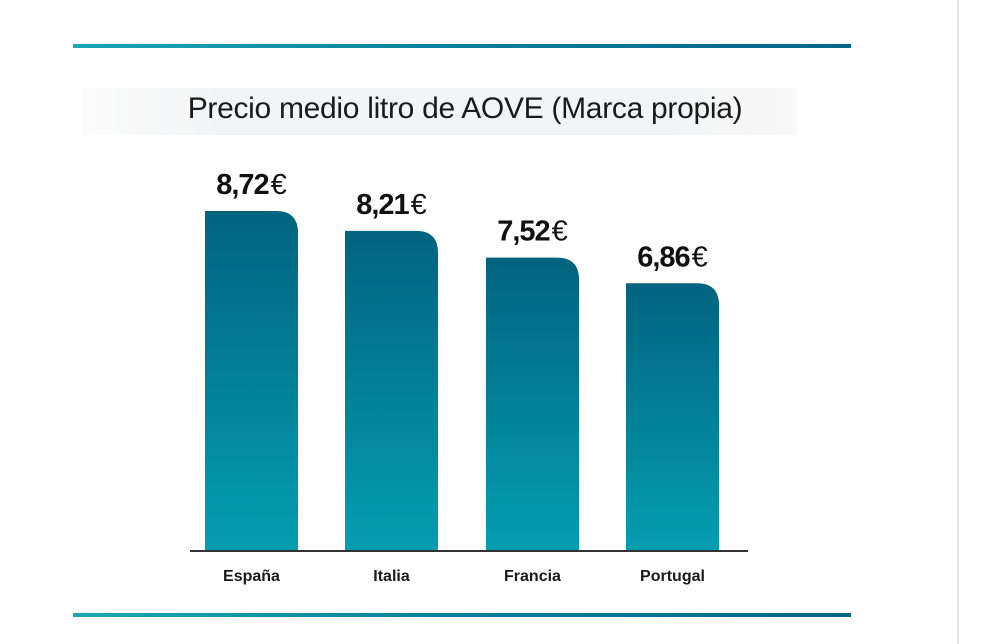  What do you see at coordinates (462, 615) in the screenshot?
I see `bottom-divider` at bounding box center [462, 615].